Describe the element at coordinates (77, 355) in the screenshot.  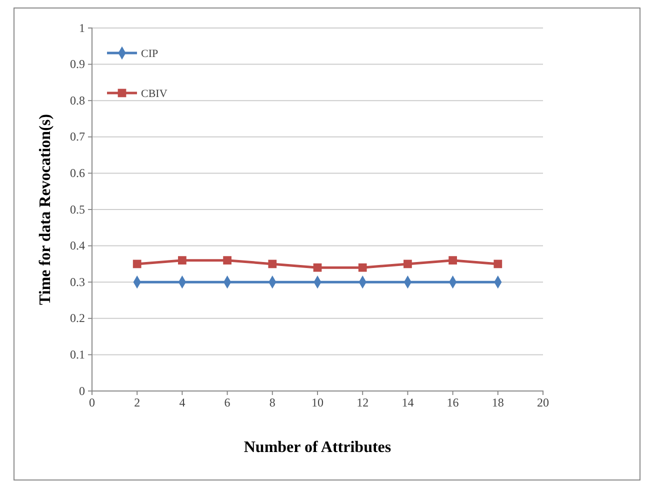
I see `y-tick-label: 0.1` at that location.